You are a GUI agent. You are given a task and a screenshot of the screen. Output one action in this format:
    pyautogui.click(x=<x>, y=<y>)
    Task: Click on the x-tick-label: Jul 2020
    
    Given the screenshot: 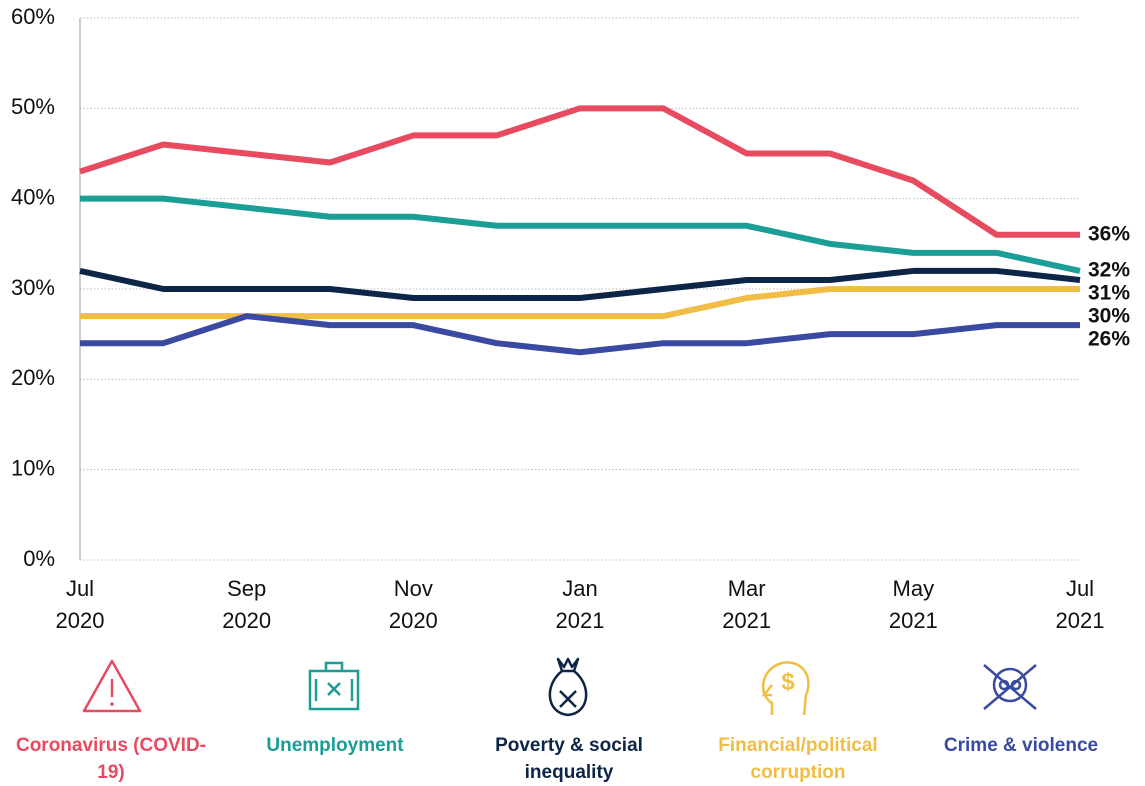 What is the action you would take?
    pyautogui.click(x=80, y=604)
    